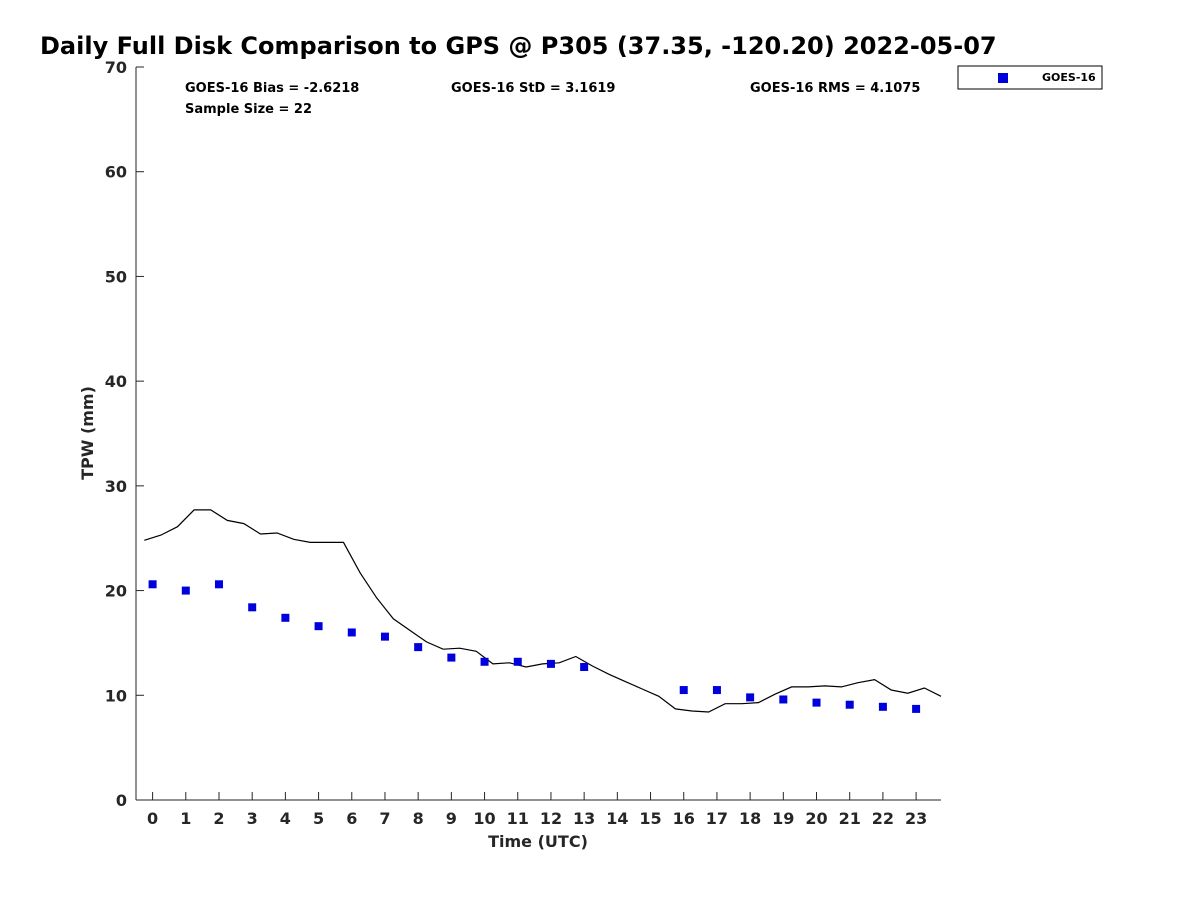  I want to click on x-tick-label: 17, so click(717, 818).